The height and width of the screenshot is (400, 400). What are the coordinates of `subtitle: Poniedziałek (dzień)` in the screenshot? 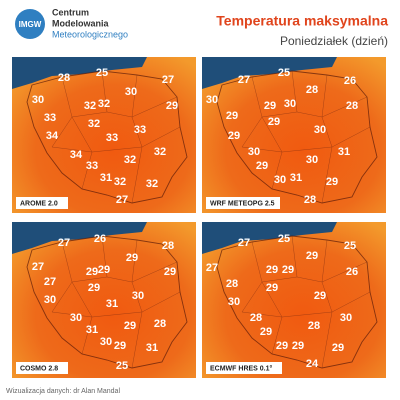 It's located at (334, 41).